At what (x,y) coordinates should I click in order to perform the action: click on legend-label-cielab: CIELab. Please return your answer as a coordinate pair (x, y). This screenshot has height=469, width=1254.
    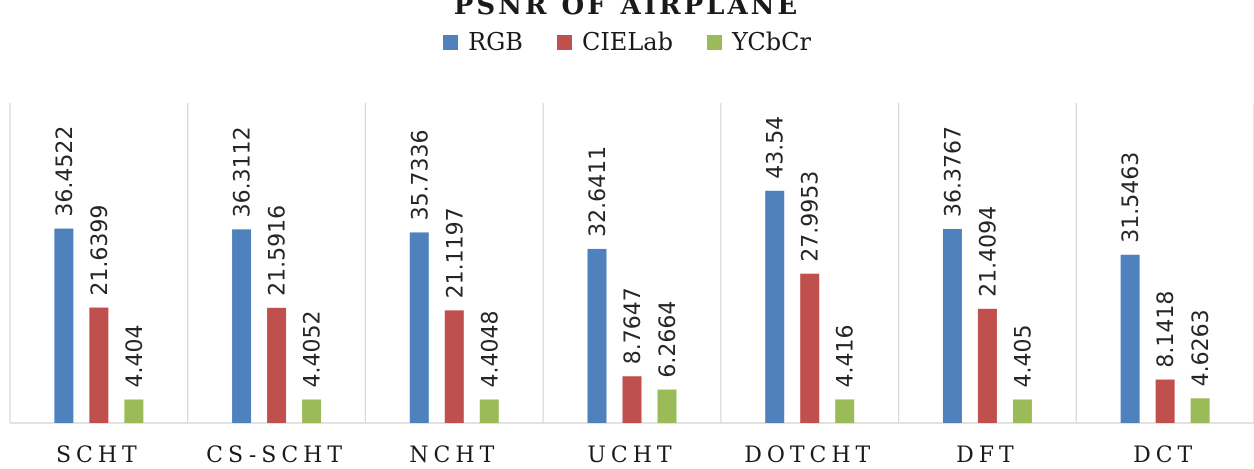
    Looking at the image, I should click on (627, 42).